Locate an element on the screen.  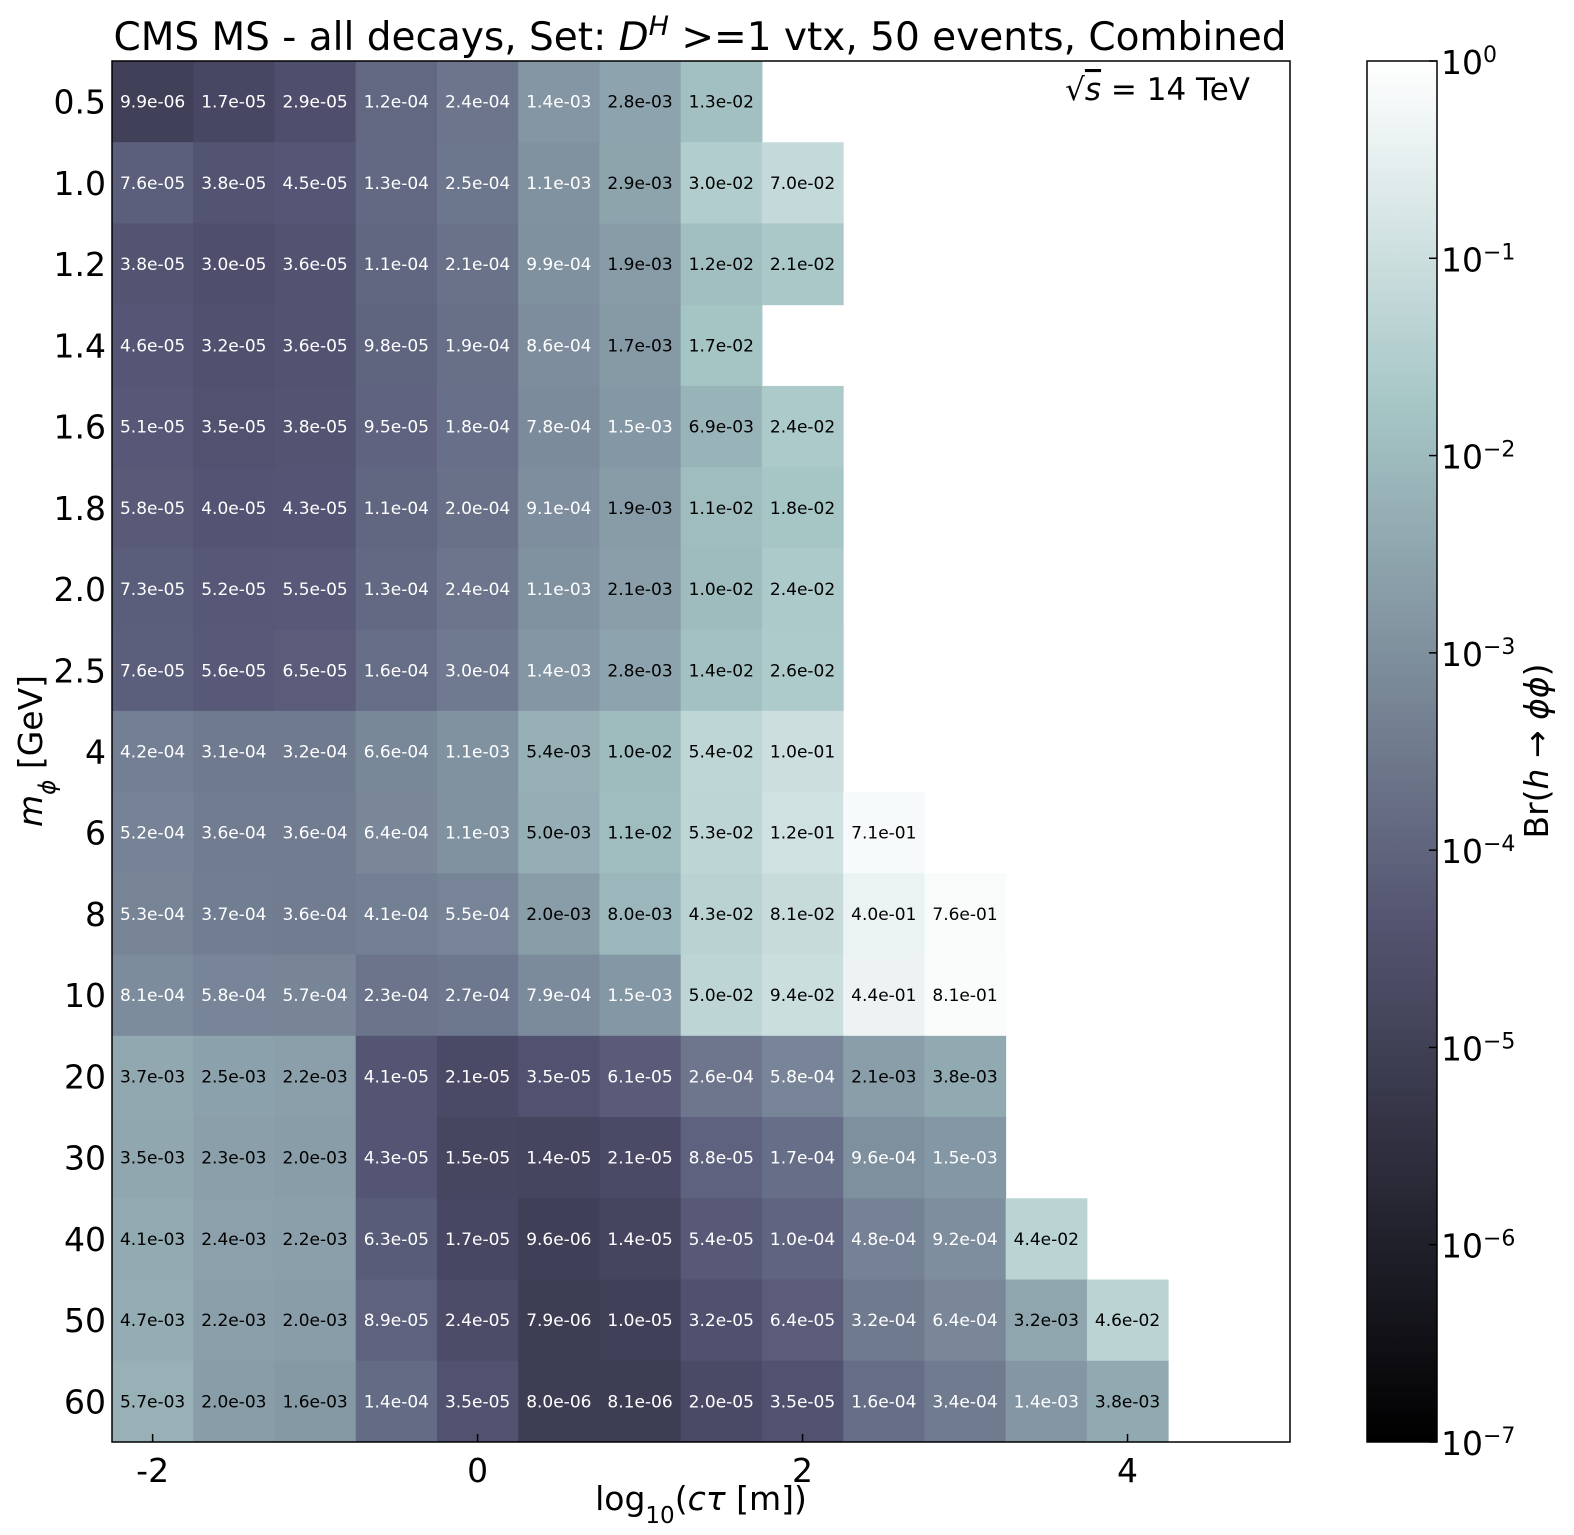
cell-value-label: 7.1e-01 is located at coordinates (883, 834).